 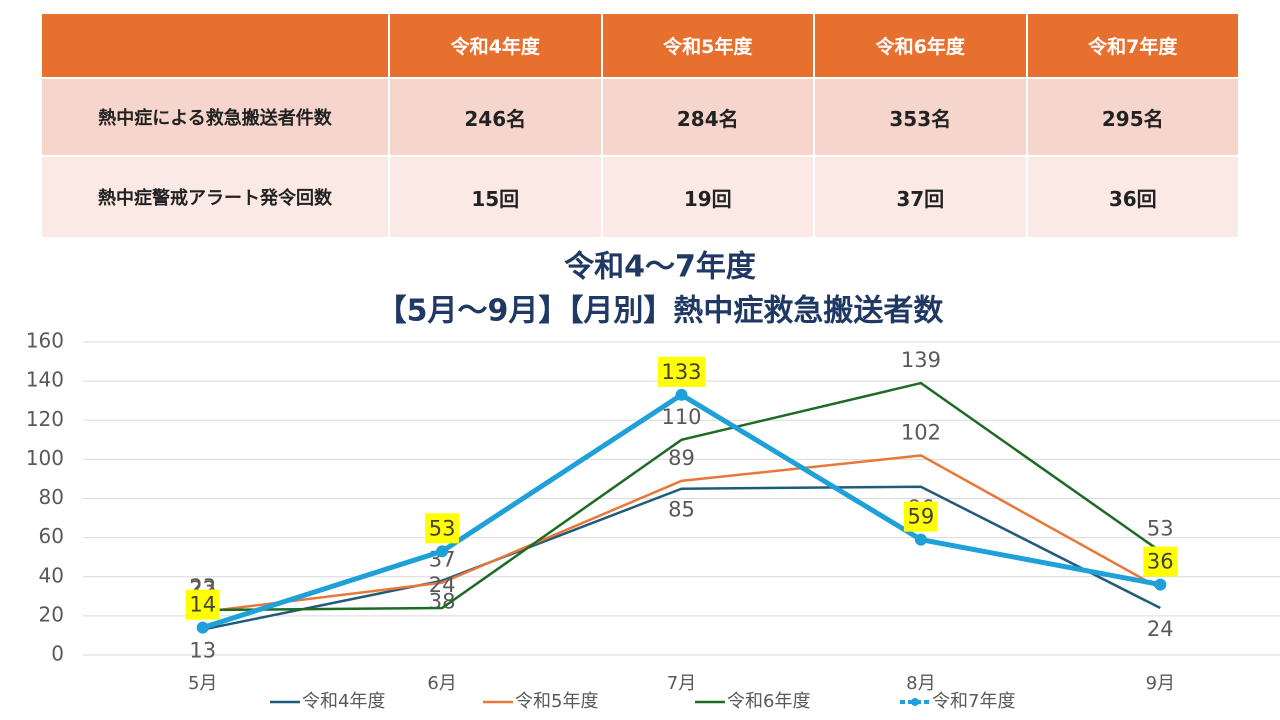 I want to click on legend-marker, so click(x=915, y=702).